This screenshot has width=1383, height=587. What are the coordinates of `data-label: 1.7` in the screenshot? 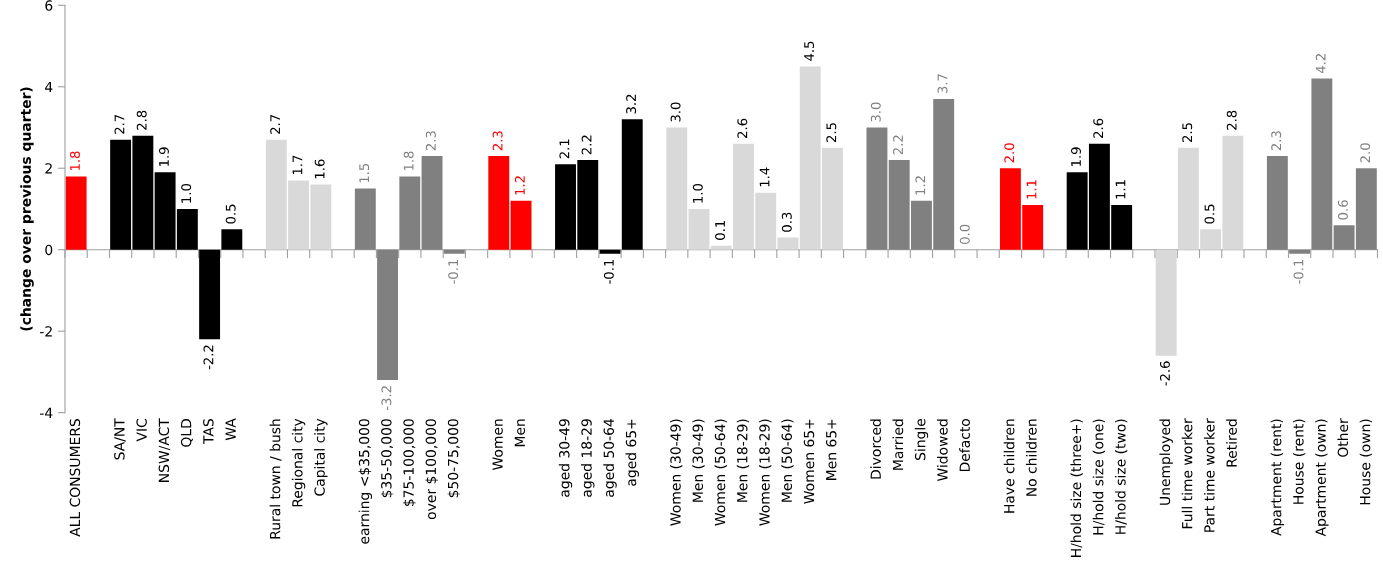 It's located at (297, 165).